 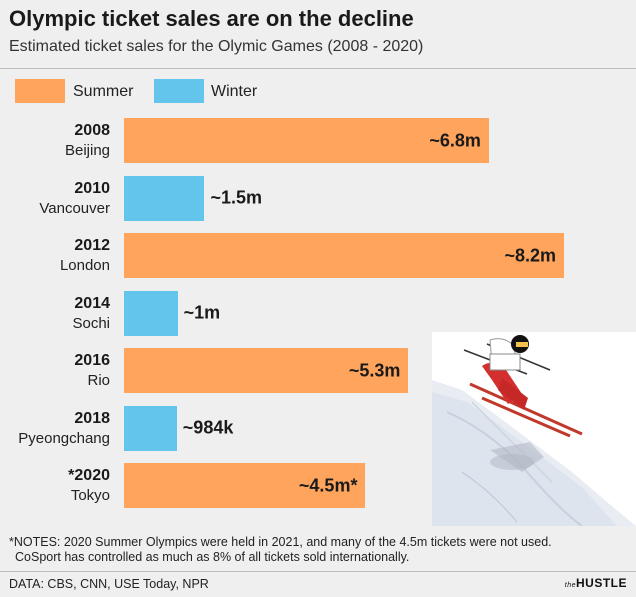 What do you see at coordinates (98, 380) in the screenshot?
I see `bar-city-label: Rio` at bounding box center [98, 380].